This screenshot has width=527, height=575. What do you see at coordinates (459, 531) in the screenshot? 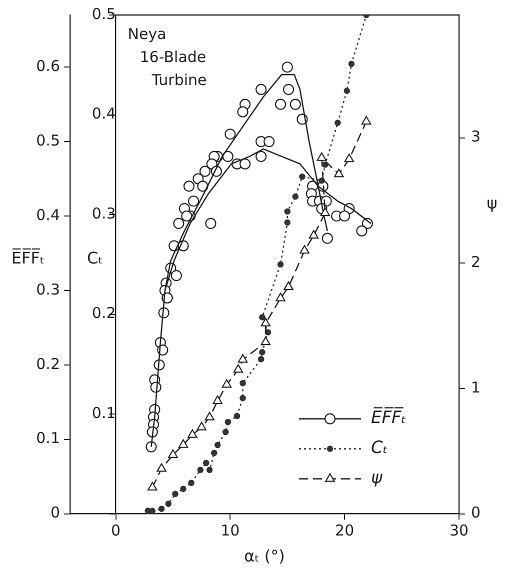
I see `x-tick-label: 30` at bounding box center [459, 531].